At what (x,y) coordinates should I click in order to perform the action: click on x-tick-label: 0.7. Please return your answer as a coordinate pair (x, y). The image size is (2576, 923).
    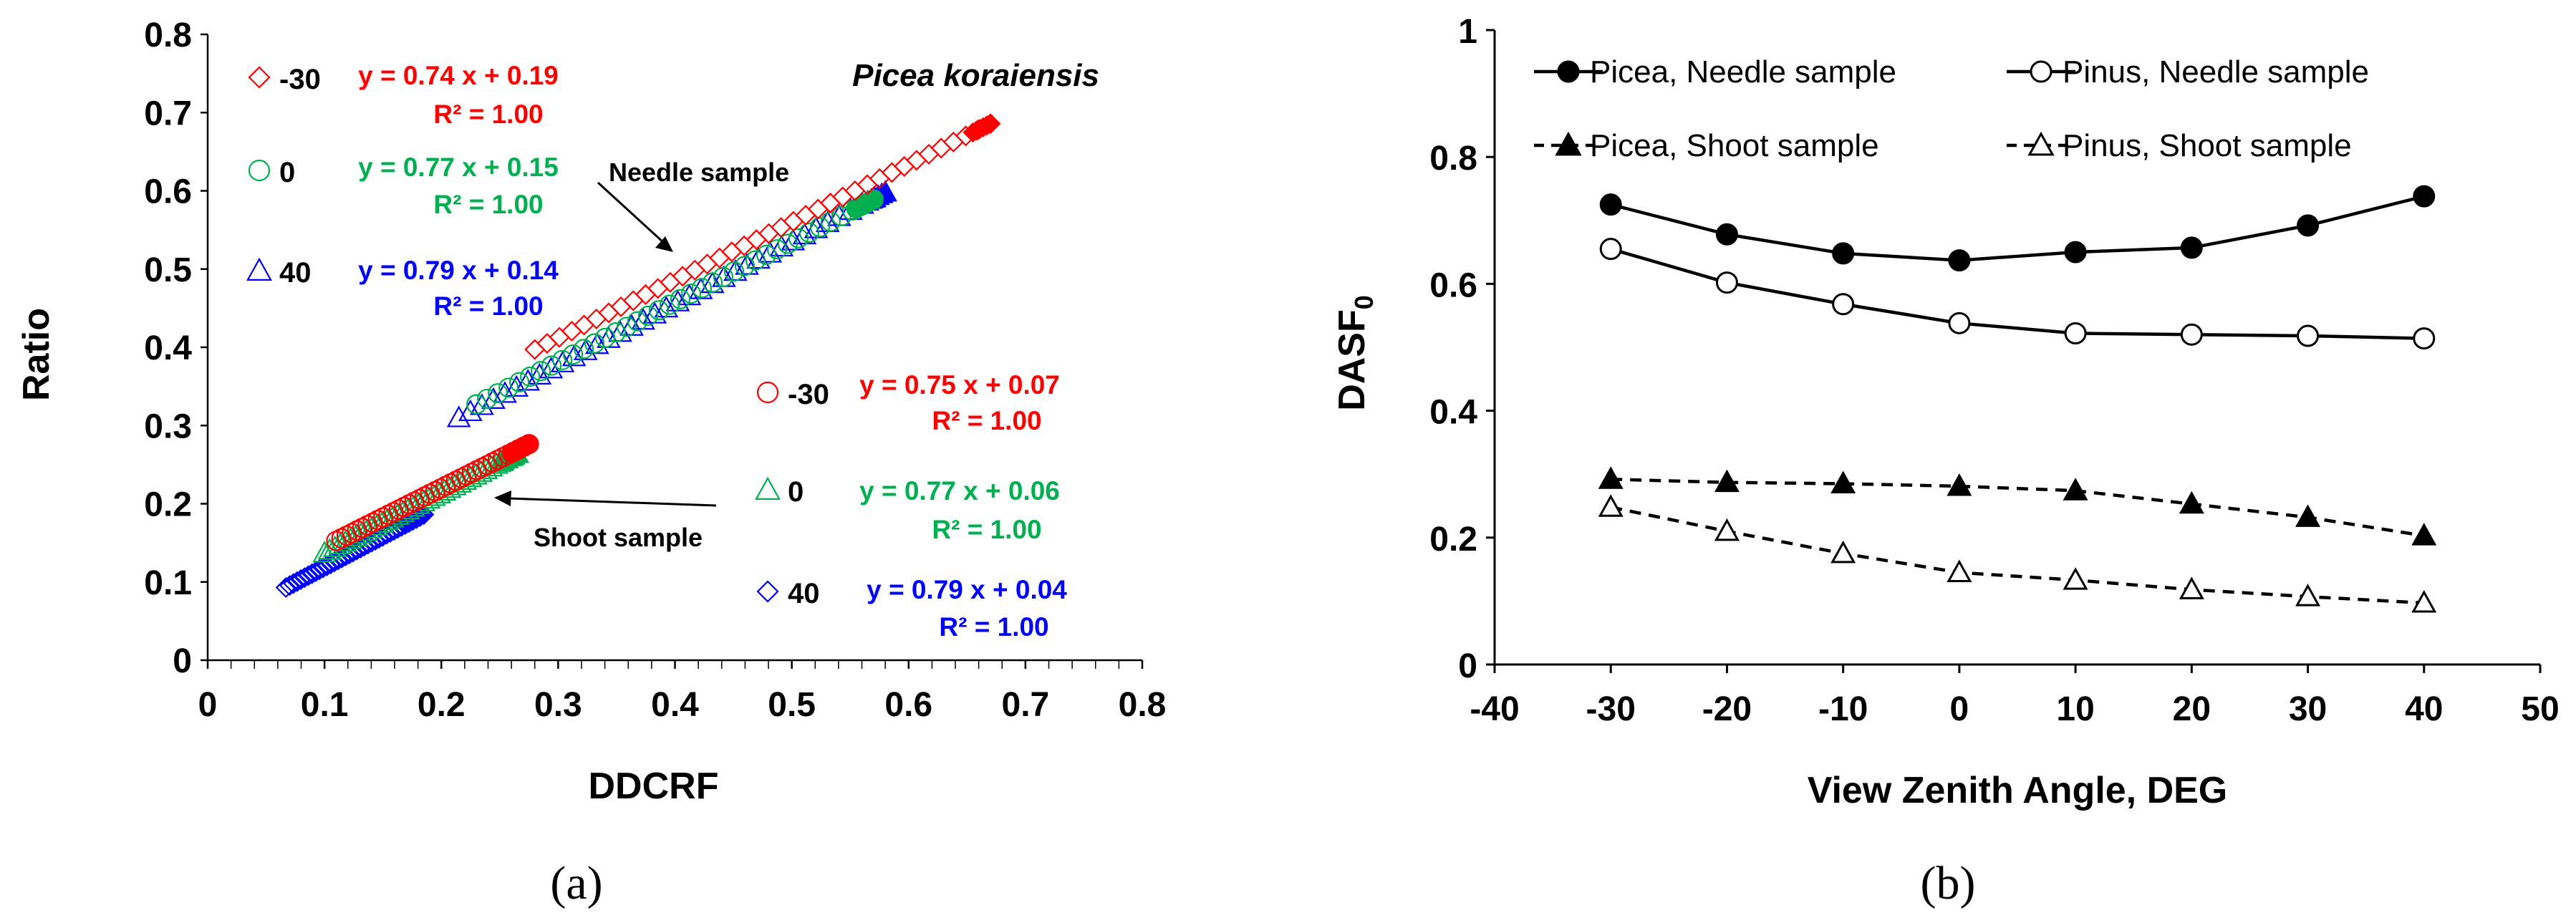
    Looking at the image, I should click on (1026, 705).